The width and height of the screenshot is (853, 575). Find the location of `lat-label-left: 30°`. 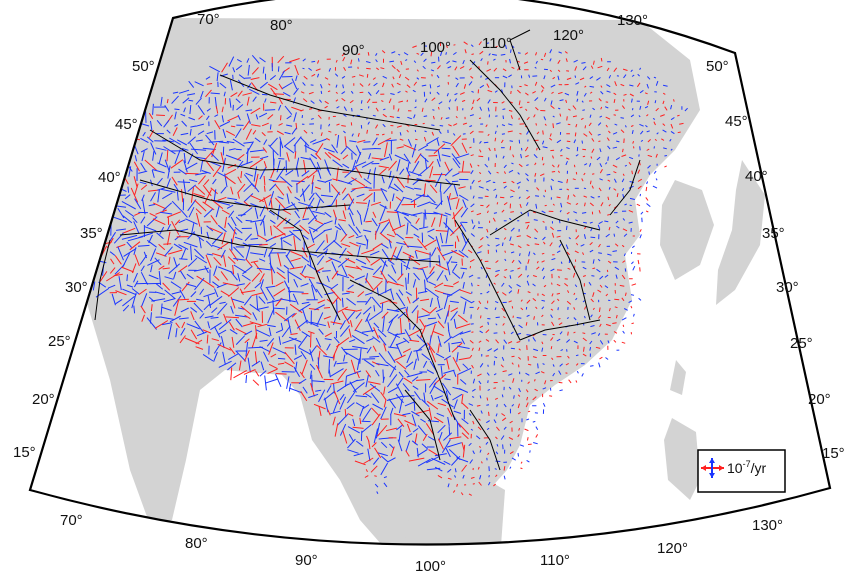

lat-label-left: 30° is located at coordinates (76, 287).